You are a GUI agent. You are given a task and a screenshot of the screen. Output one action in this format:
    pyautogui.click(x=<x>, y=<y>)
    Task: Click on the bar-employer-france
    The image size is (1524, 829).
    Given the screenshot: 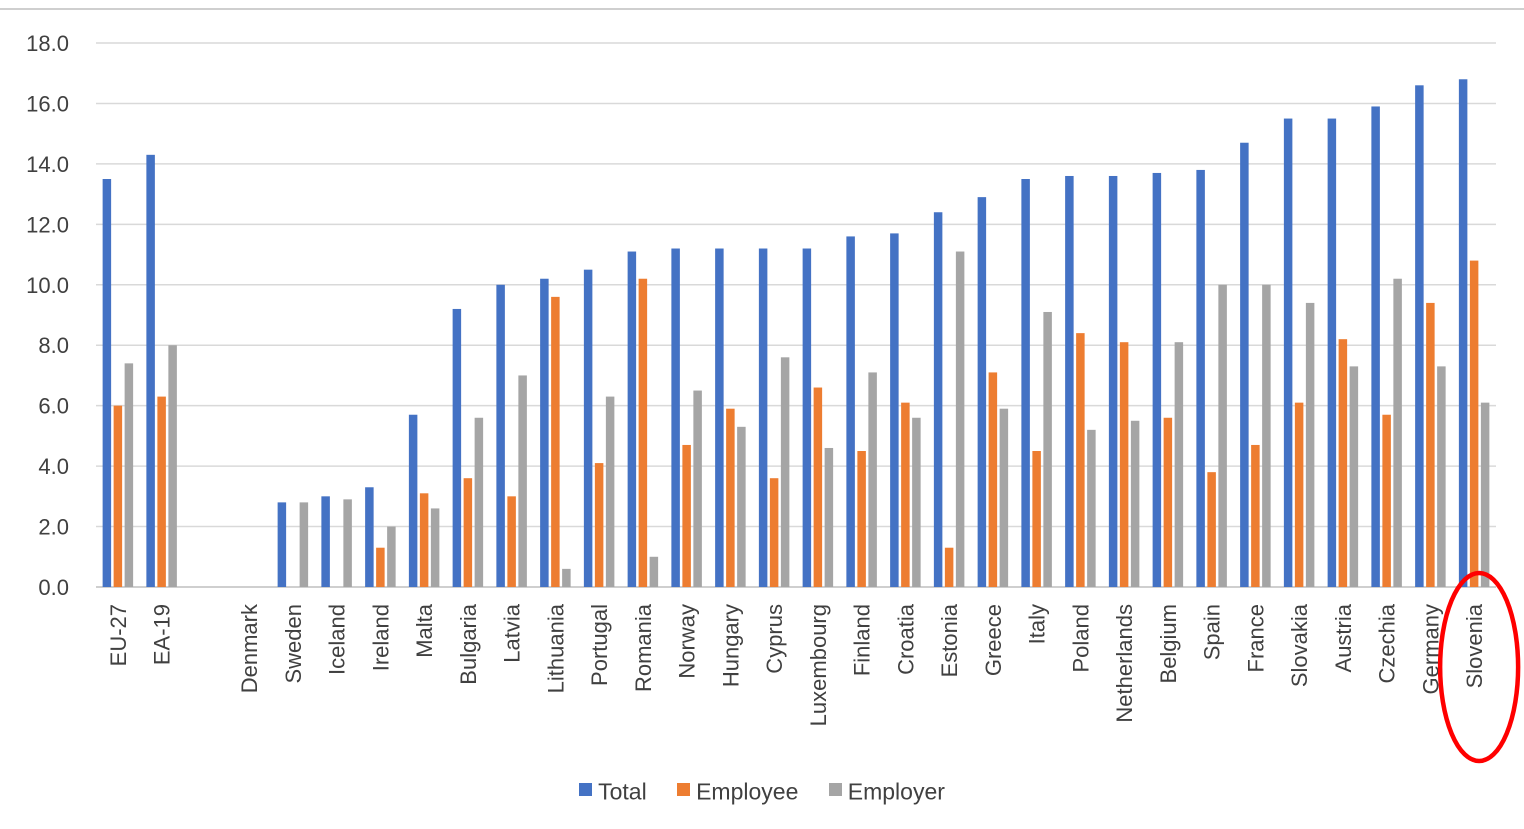 What is the action you would take?
    pyautogui.click(x=1266, y=435)
    